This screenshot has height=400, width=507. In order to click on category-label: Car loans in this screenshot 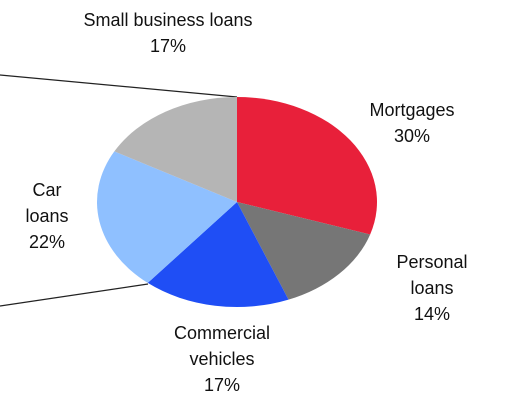, I will do `click(47, 203)`.